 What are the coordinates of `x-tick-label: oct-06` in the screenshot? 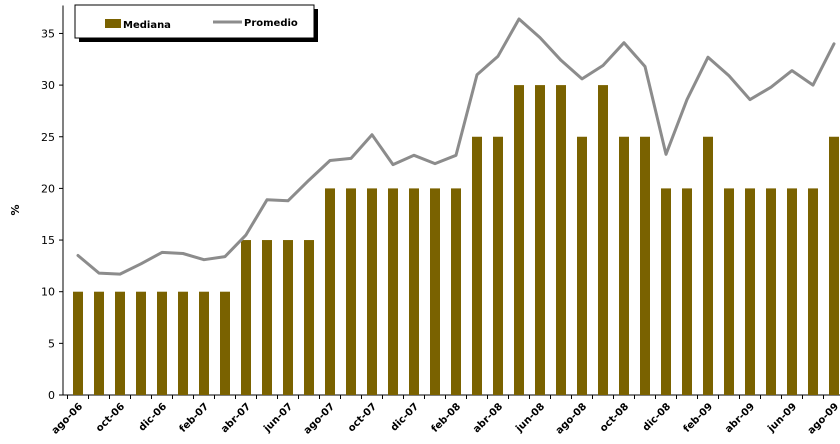 It's located at (110, 417).